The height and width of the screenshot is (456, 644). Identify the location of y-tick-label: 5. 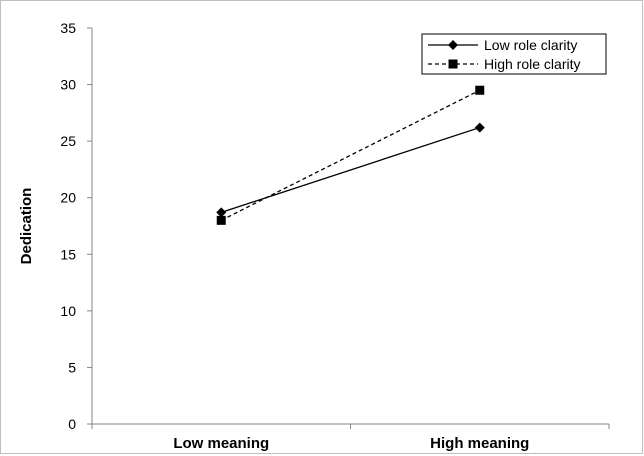
(72, 367).